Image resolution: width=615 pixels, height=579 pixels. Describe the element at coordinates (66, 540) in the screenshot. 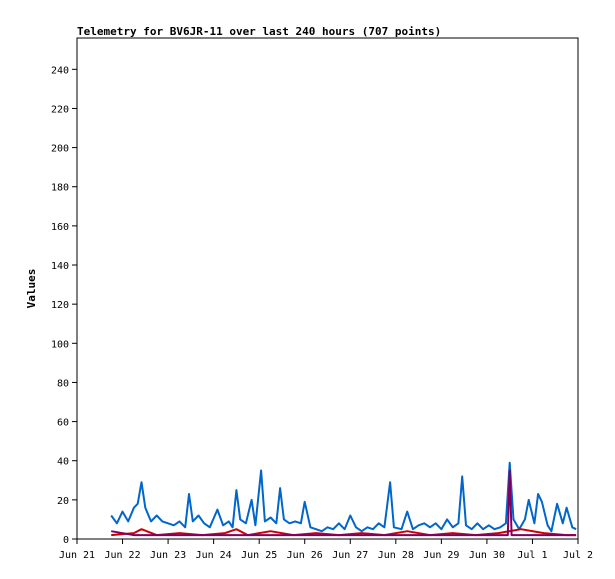

I see `y-tick-label: 0` at that location.